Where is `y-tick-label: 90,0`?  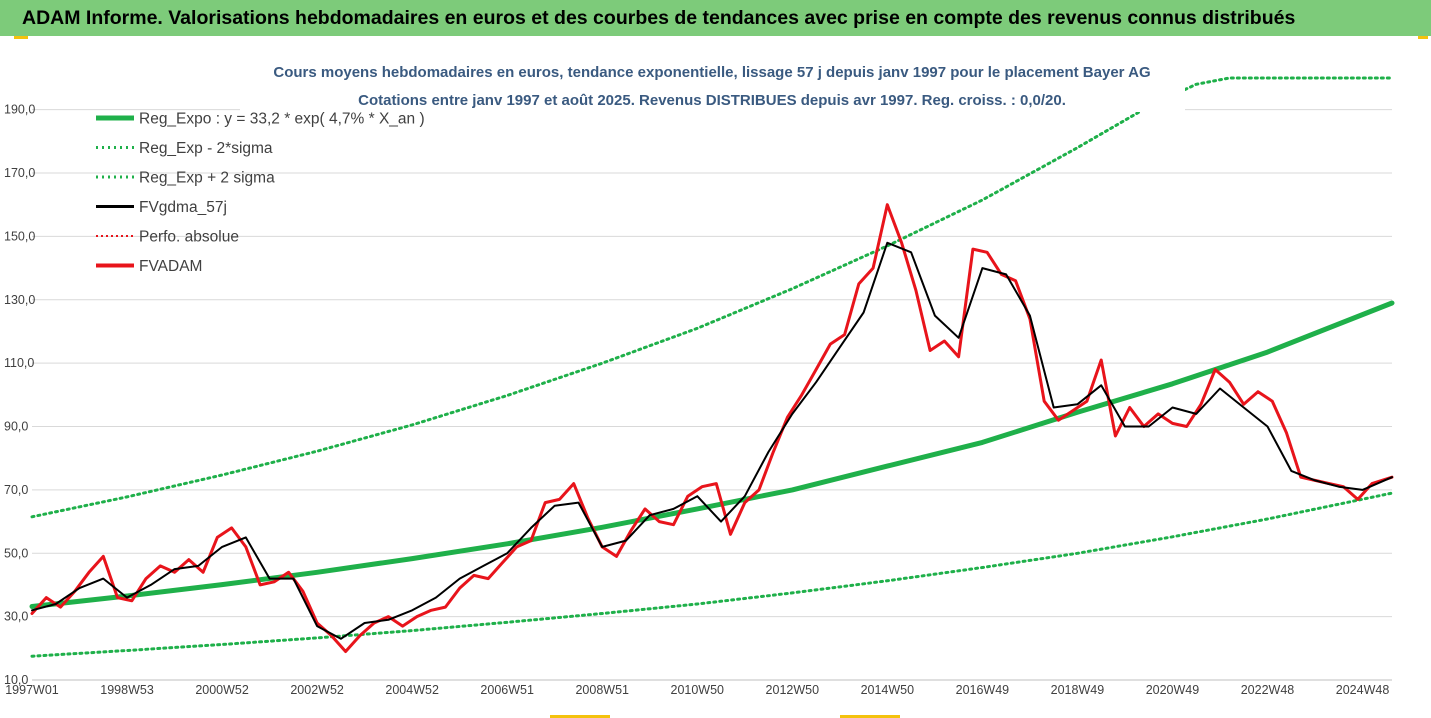 y-tick-label: 90,0 is located at coordinates (16, 427).